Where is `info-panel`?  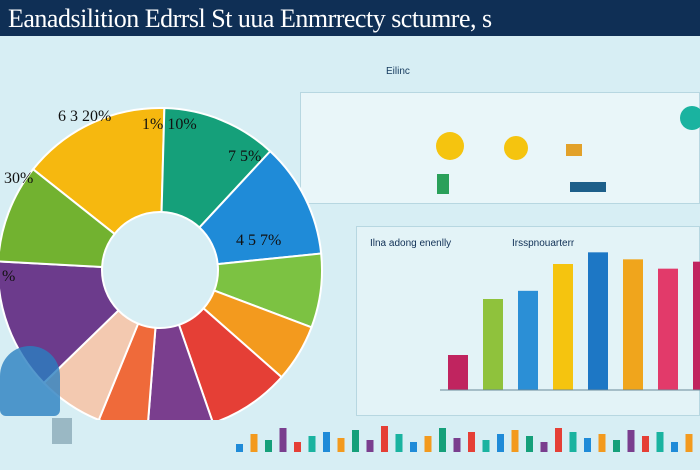 info-panel is located at coordinates (500, 148).